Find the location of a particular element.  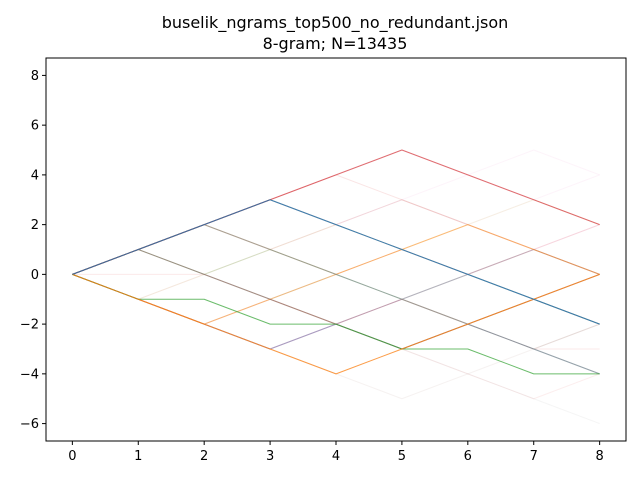

x-tick-label: 7 is located at coordinates (534, 456).